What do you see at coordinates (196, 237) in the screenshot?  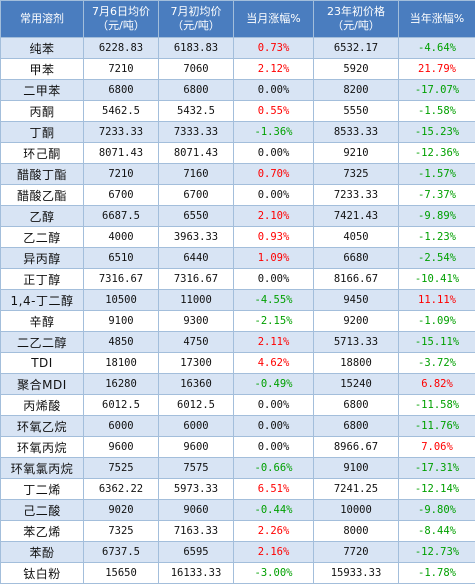 I see `month-start-price: 3963.33` at bounding box center [196, 237].